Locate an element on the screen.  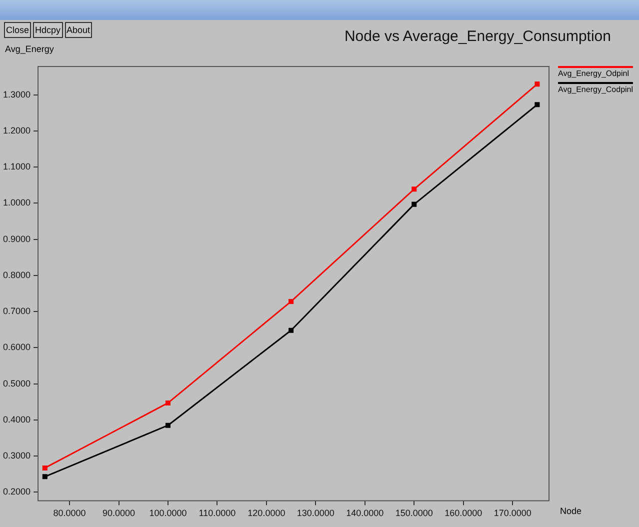
x-tick-label: 120.0000 is located at coordinates (267, 513).